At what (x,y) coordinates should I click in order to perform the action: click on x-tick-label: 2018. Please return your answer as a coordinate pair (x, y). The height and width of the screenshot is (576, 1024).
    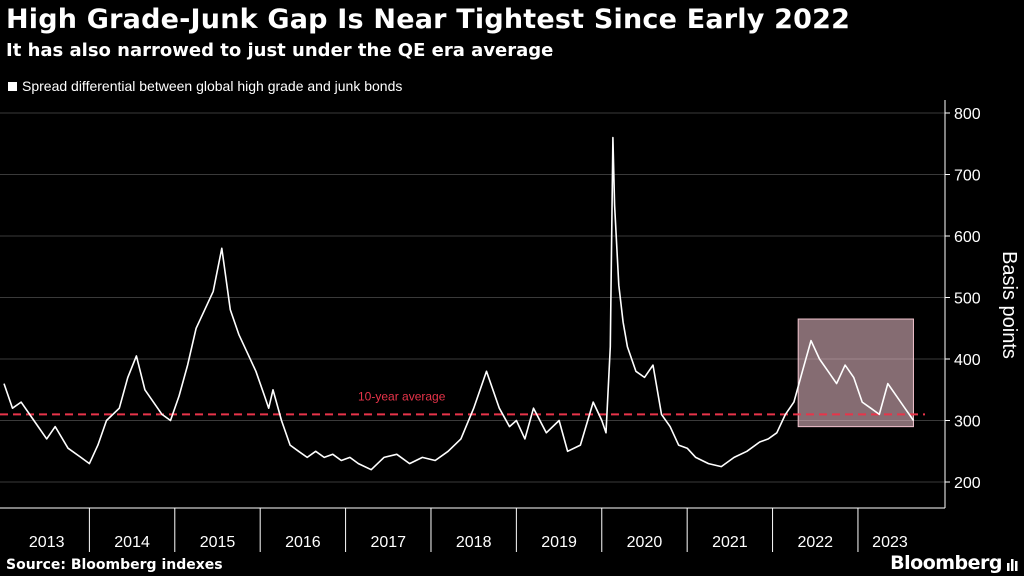
    Looking at the image, I should click on (474, 542).